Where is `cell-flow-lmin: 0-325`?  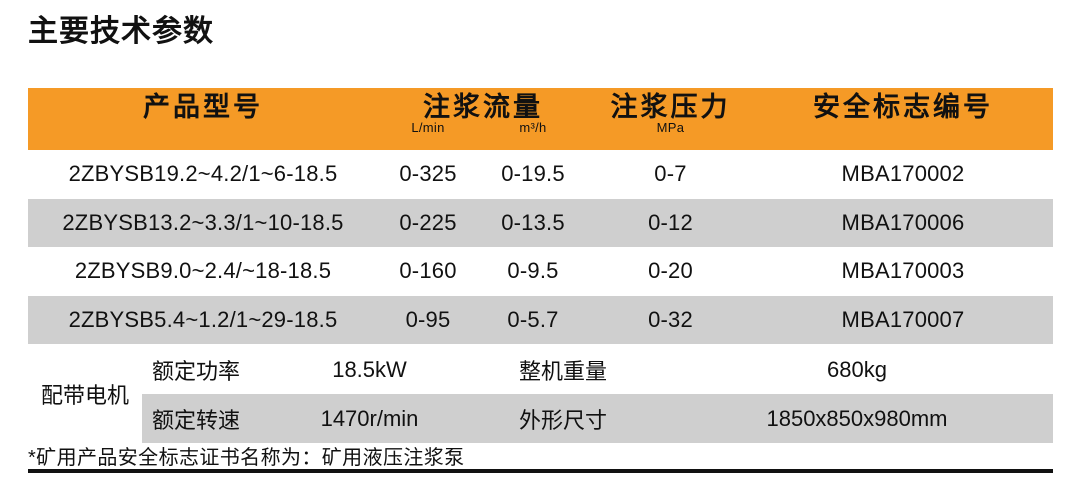
cell-flow-lmin: 0-325 is located at coordinates (428, 174).